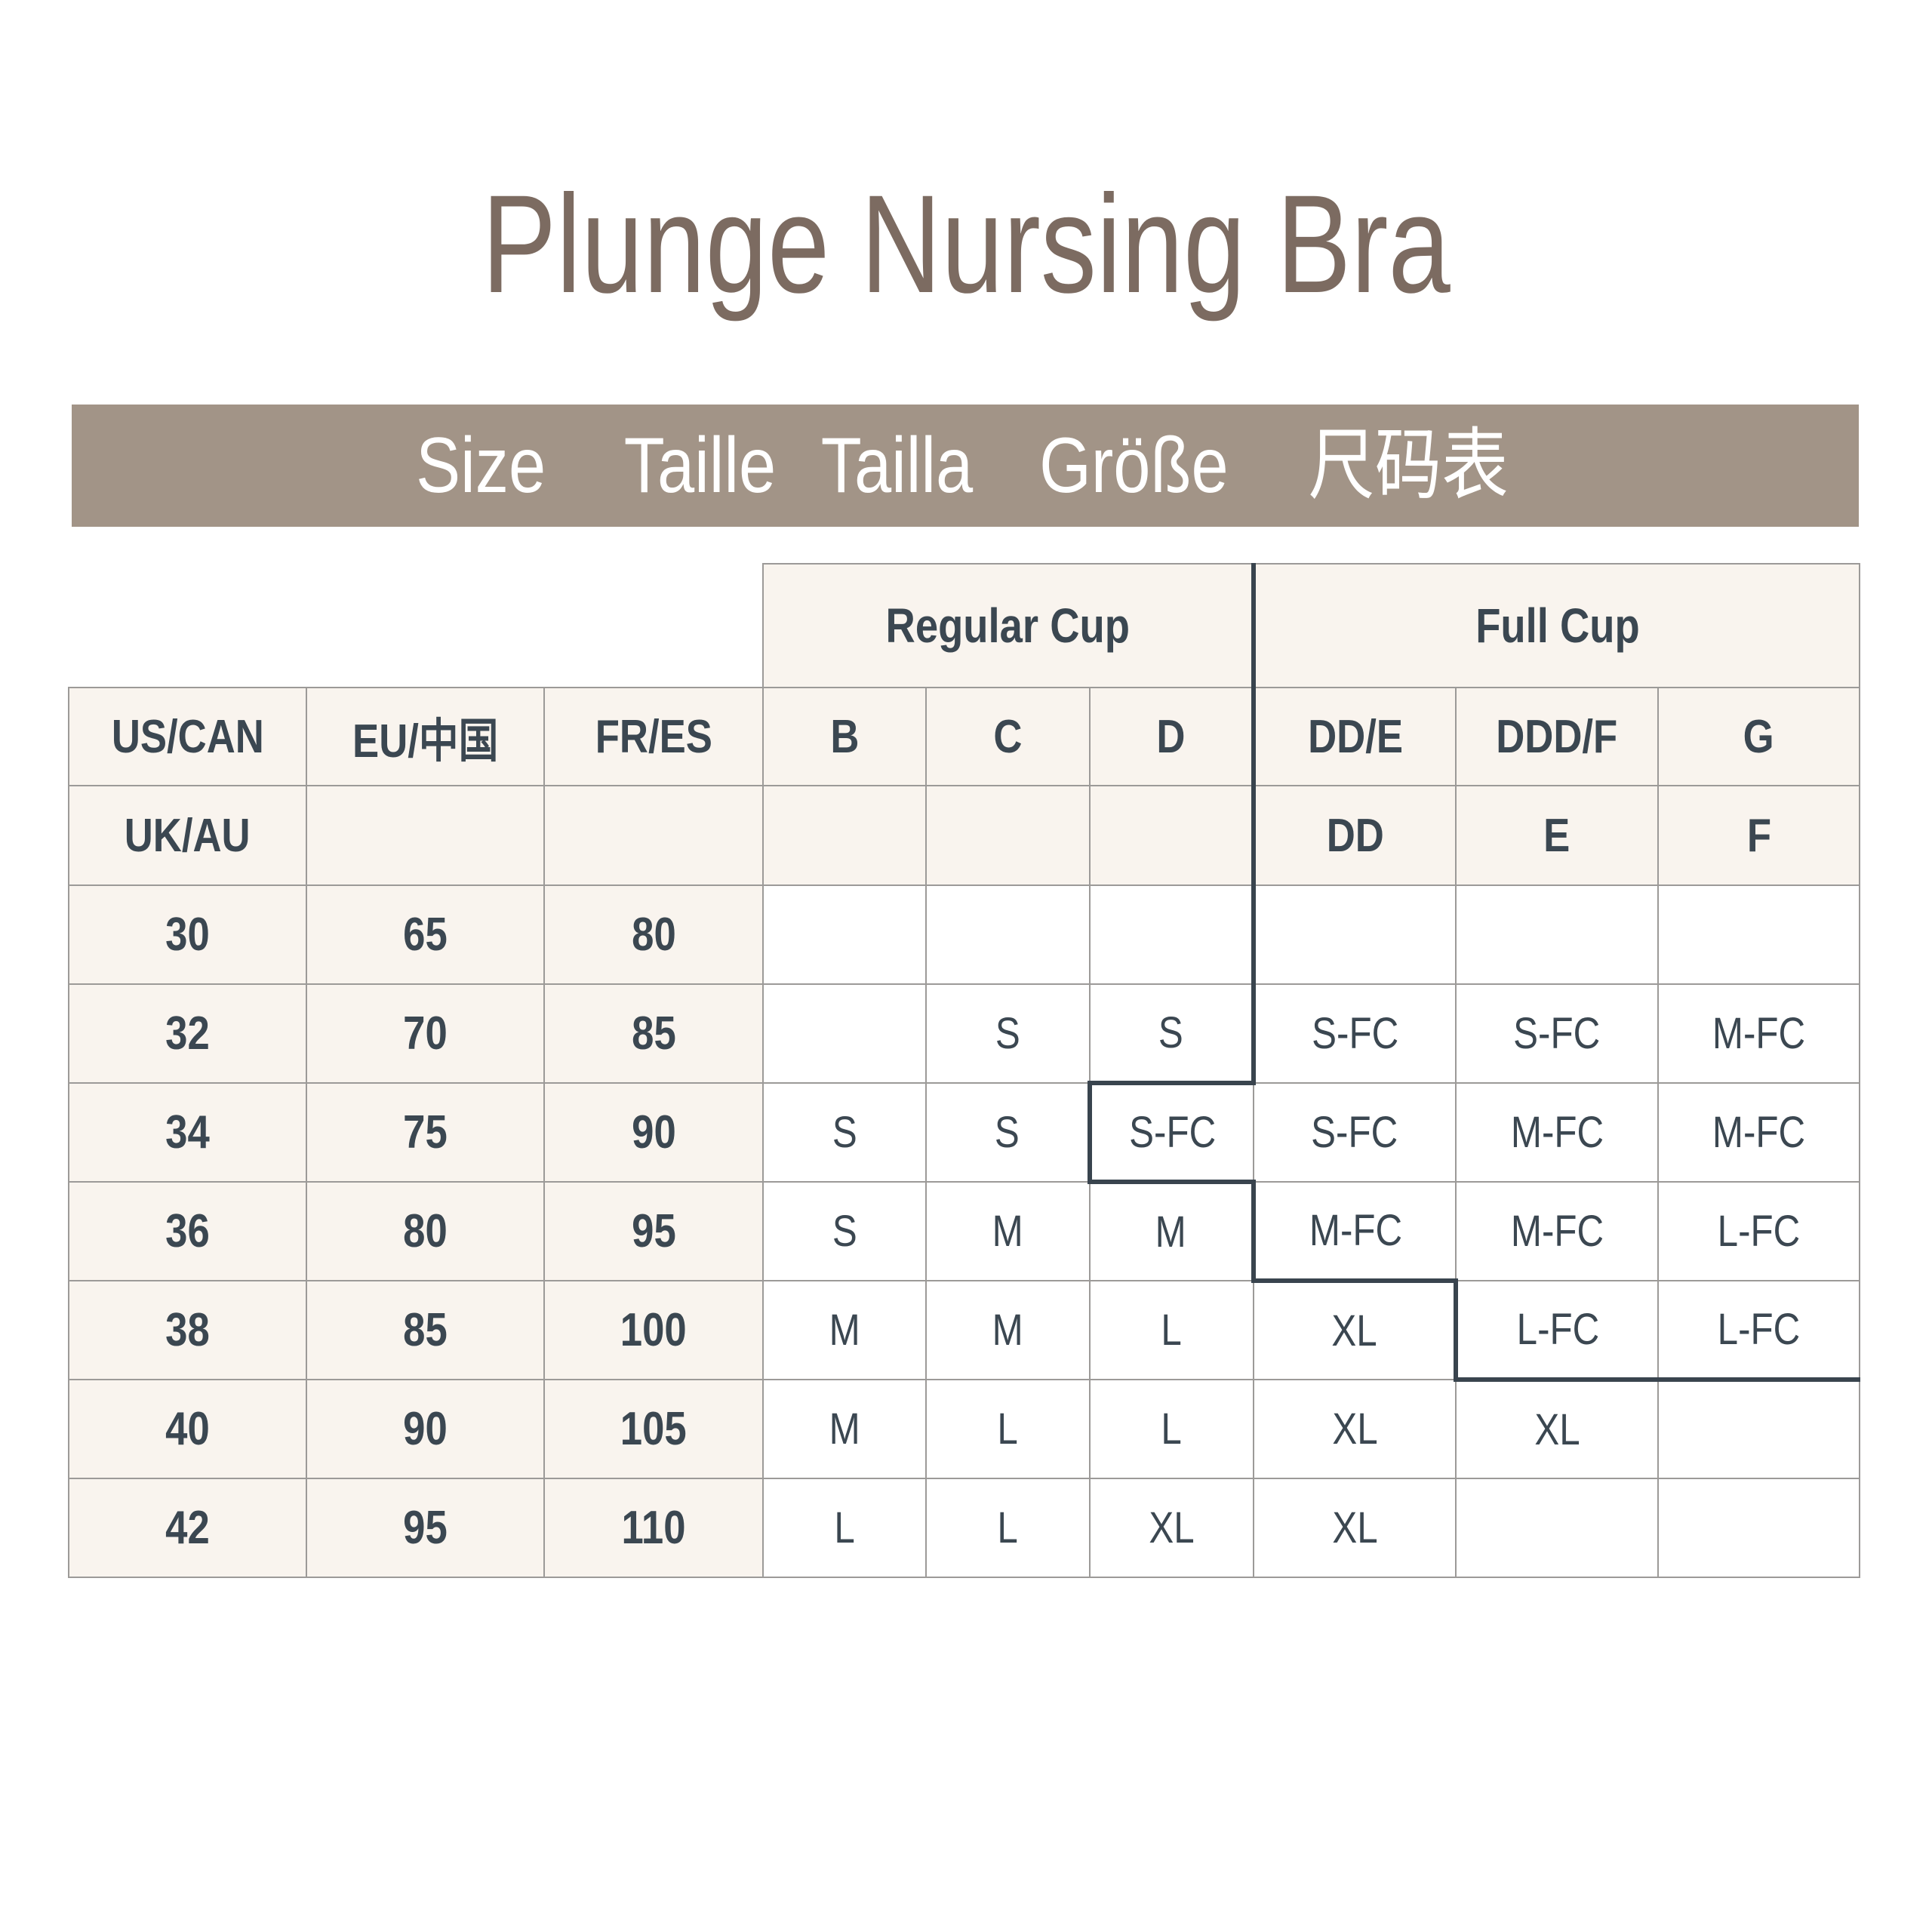 This screenshot has height=1932, width=1932. I want to click on band-cell: 110, so click(653, 1528).